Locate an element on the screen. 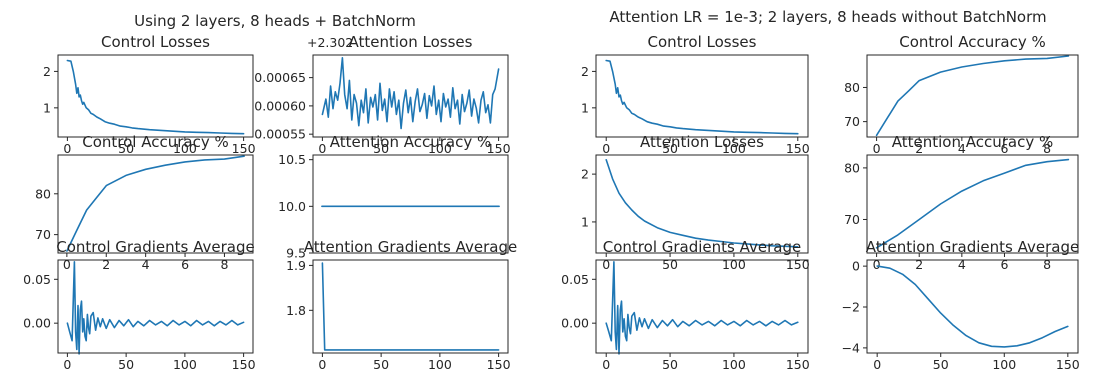 Image resolution: width=1100 pixels, height=385 pixels. subplot: 0 50 100 150 1 2 Attention Losses is located at coordinates (695, 202).